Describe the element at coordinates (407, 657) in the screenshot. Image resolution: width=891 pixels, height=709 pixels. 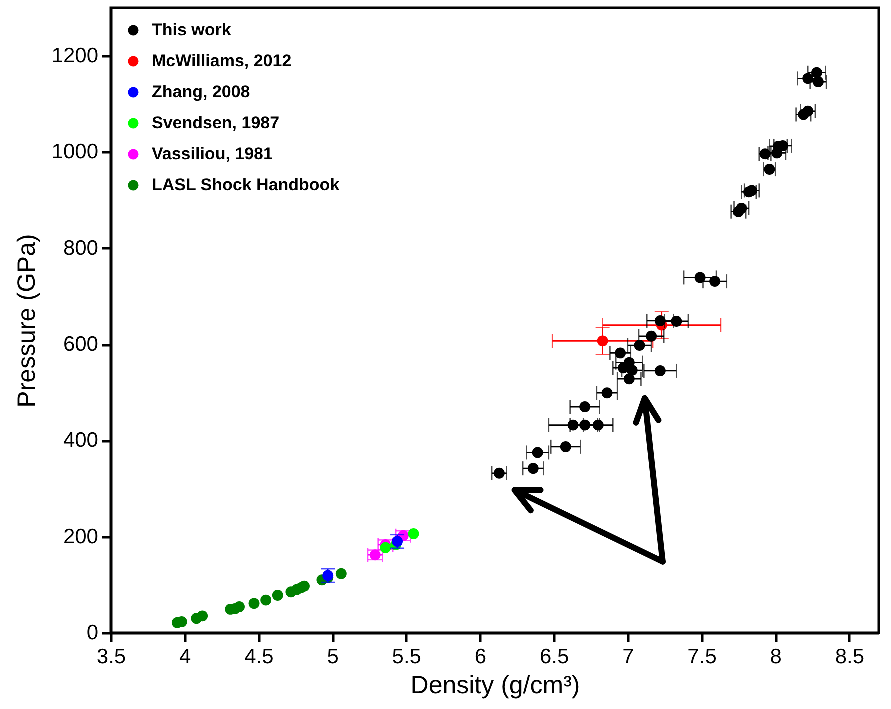
I see `x-tick-label: 5.5` at that location.